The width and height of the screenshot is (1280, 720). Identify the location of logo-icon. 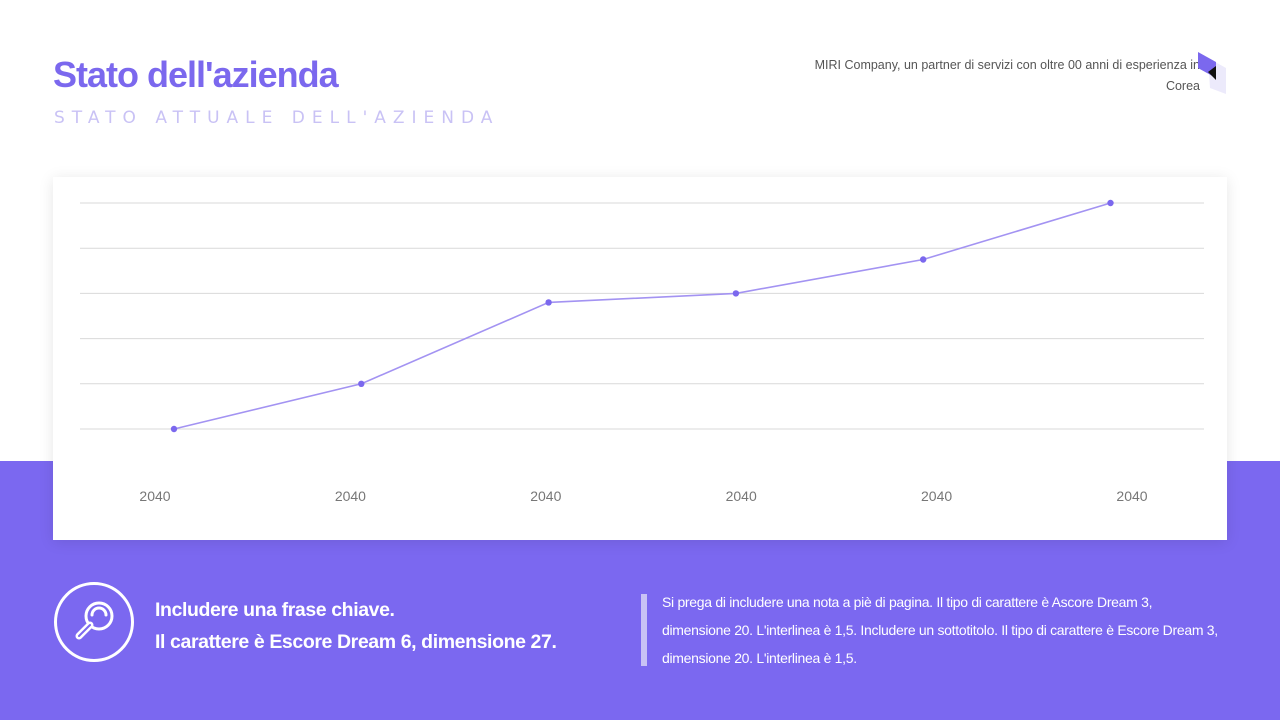
(1212, 73).